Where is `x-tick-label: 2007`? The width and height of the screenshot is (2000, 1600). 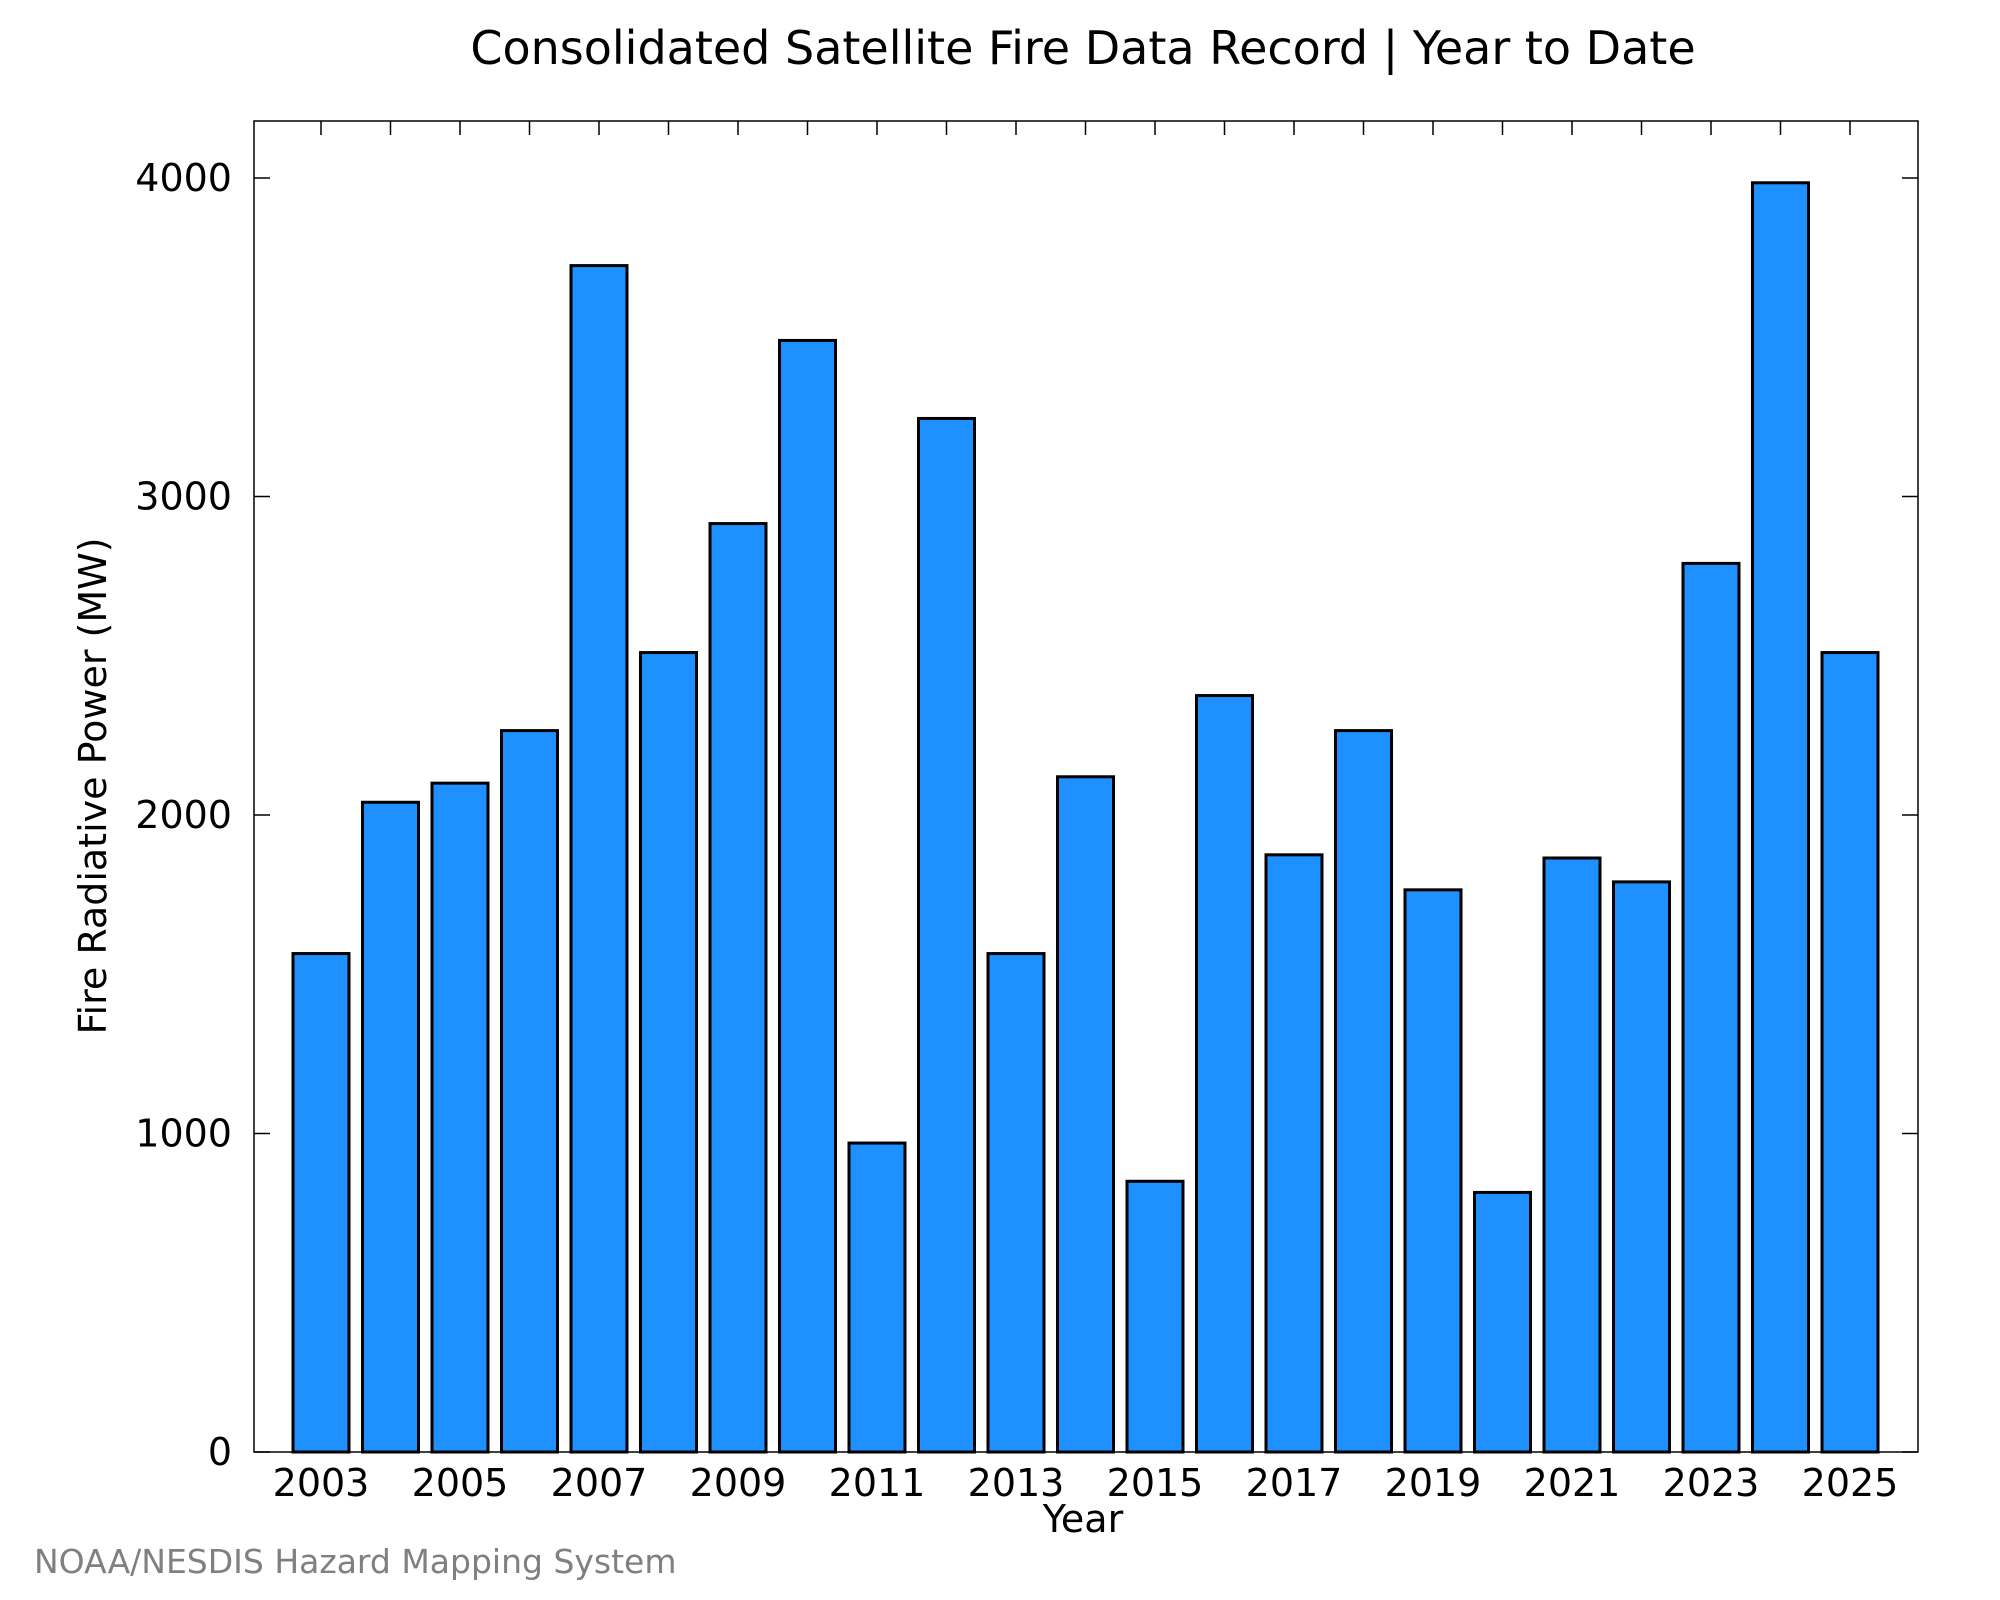 x-tick-label: 2007 is located at coordinates (599, 1483).